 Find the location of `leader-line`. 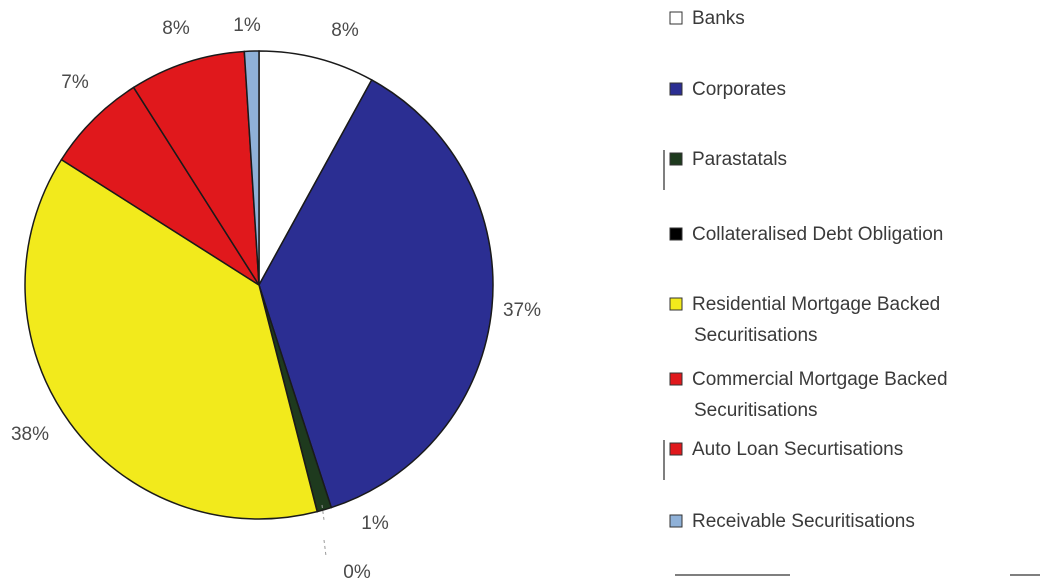

leader-line is located at coordinates (324, 530).